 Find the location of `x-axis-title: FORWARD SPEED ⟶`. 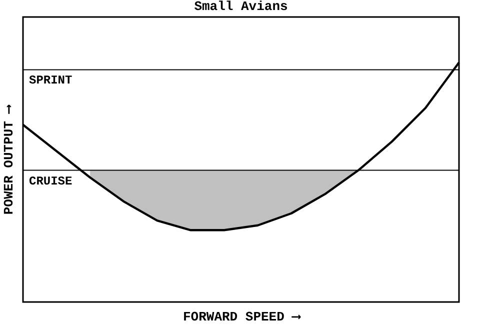

x-axis-title: FORWARD SPEED ⟶ is located at coordinates (242, 317).